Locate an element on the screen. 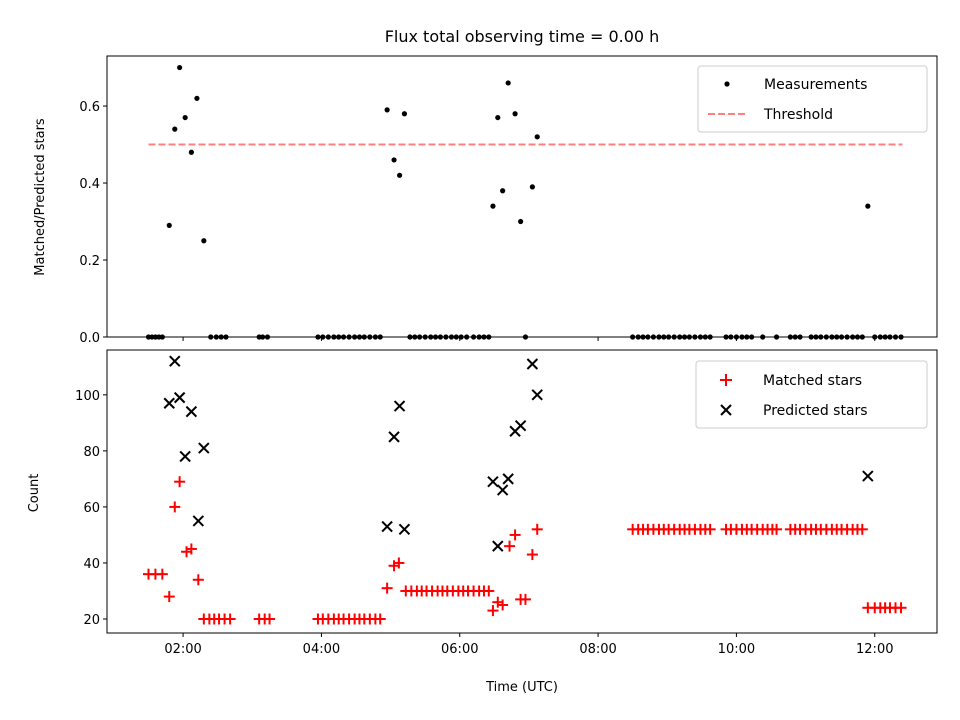  top-legend-box is located at coordinates (812, 99).